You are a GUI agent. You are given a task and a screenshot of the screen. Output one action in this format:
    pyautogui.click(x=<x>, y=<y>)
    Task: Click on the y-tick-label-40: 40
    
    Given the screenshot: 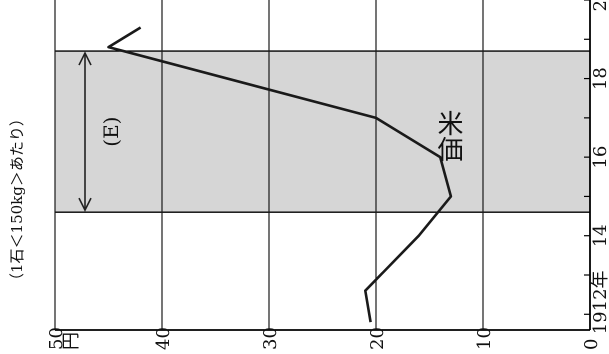 What is the action you would take?
    pyautogui.click(x=163, y=338)
    